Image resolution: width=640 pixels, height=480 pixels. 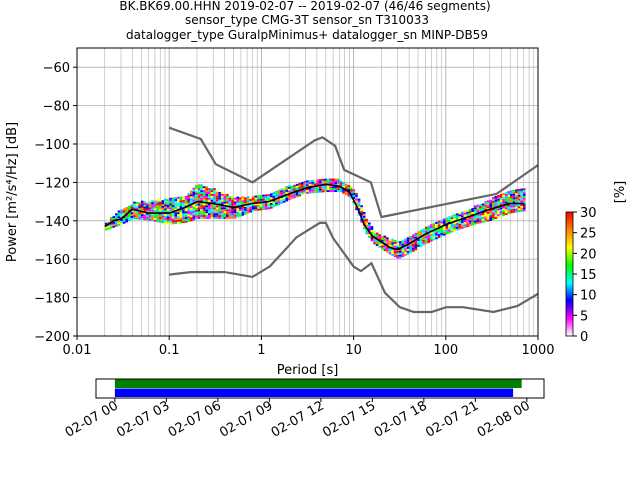 I want to click on colorbar-tick-label: 25, so click(x=588, y=234).